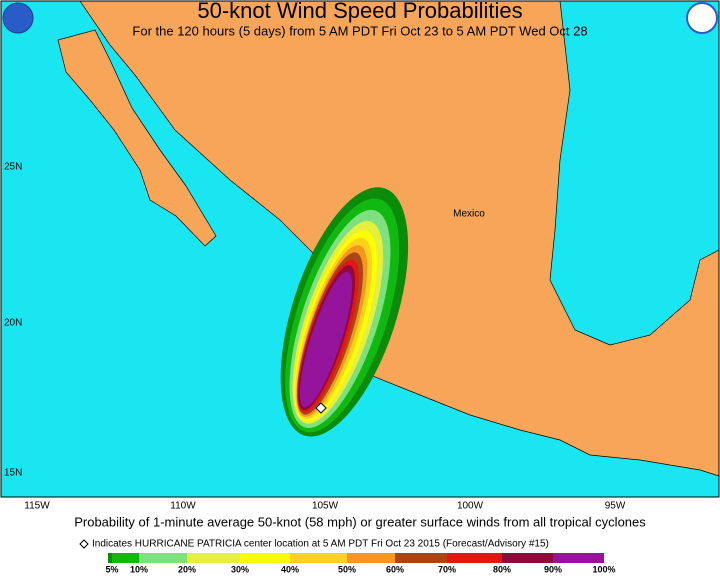 Image resolution: width=720 pixels, height=580 pixels. What do you see at coordinates (469, 214) in the screenshot?
I see `region-label: Mexico` at bounding box center [469, 214].